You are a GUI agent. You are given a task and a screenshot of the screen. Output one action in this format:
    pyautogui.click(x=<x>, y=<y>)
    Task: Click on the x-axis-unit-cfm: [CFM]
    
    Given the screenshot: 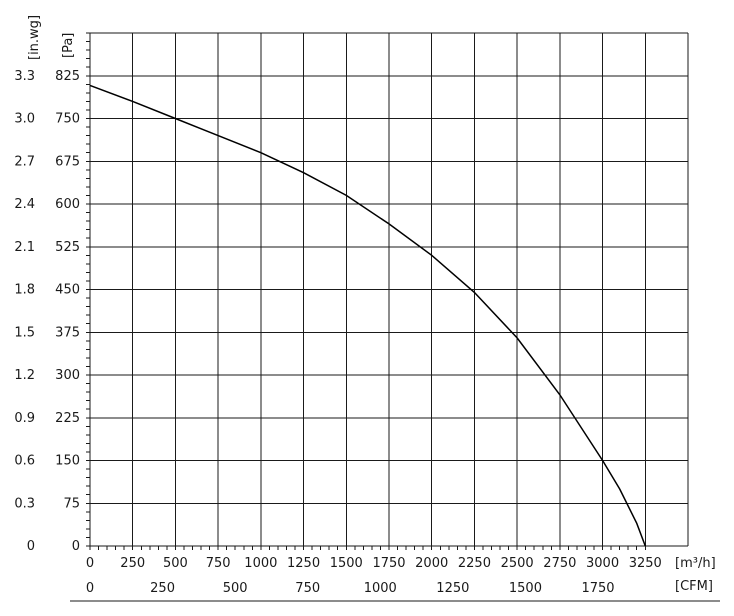 What is the action you would take?
    pyautogui.click(x=694, y=586)
    